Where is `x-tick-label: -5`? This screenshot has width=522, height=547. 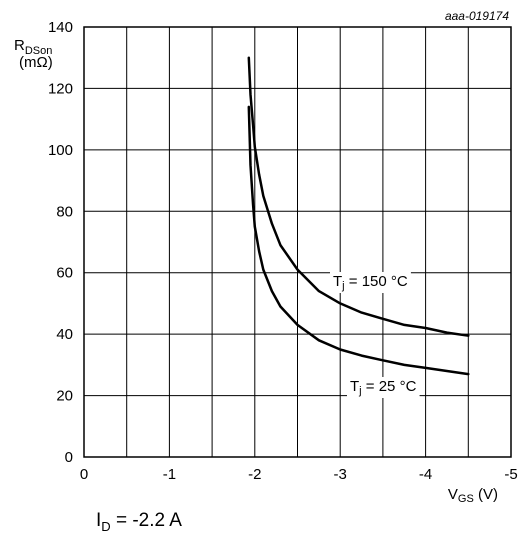
x-tick-label: -5 is located at coordinates (510, 474).